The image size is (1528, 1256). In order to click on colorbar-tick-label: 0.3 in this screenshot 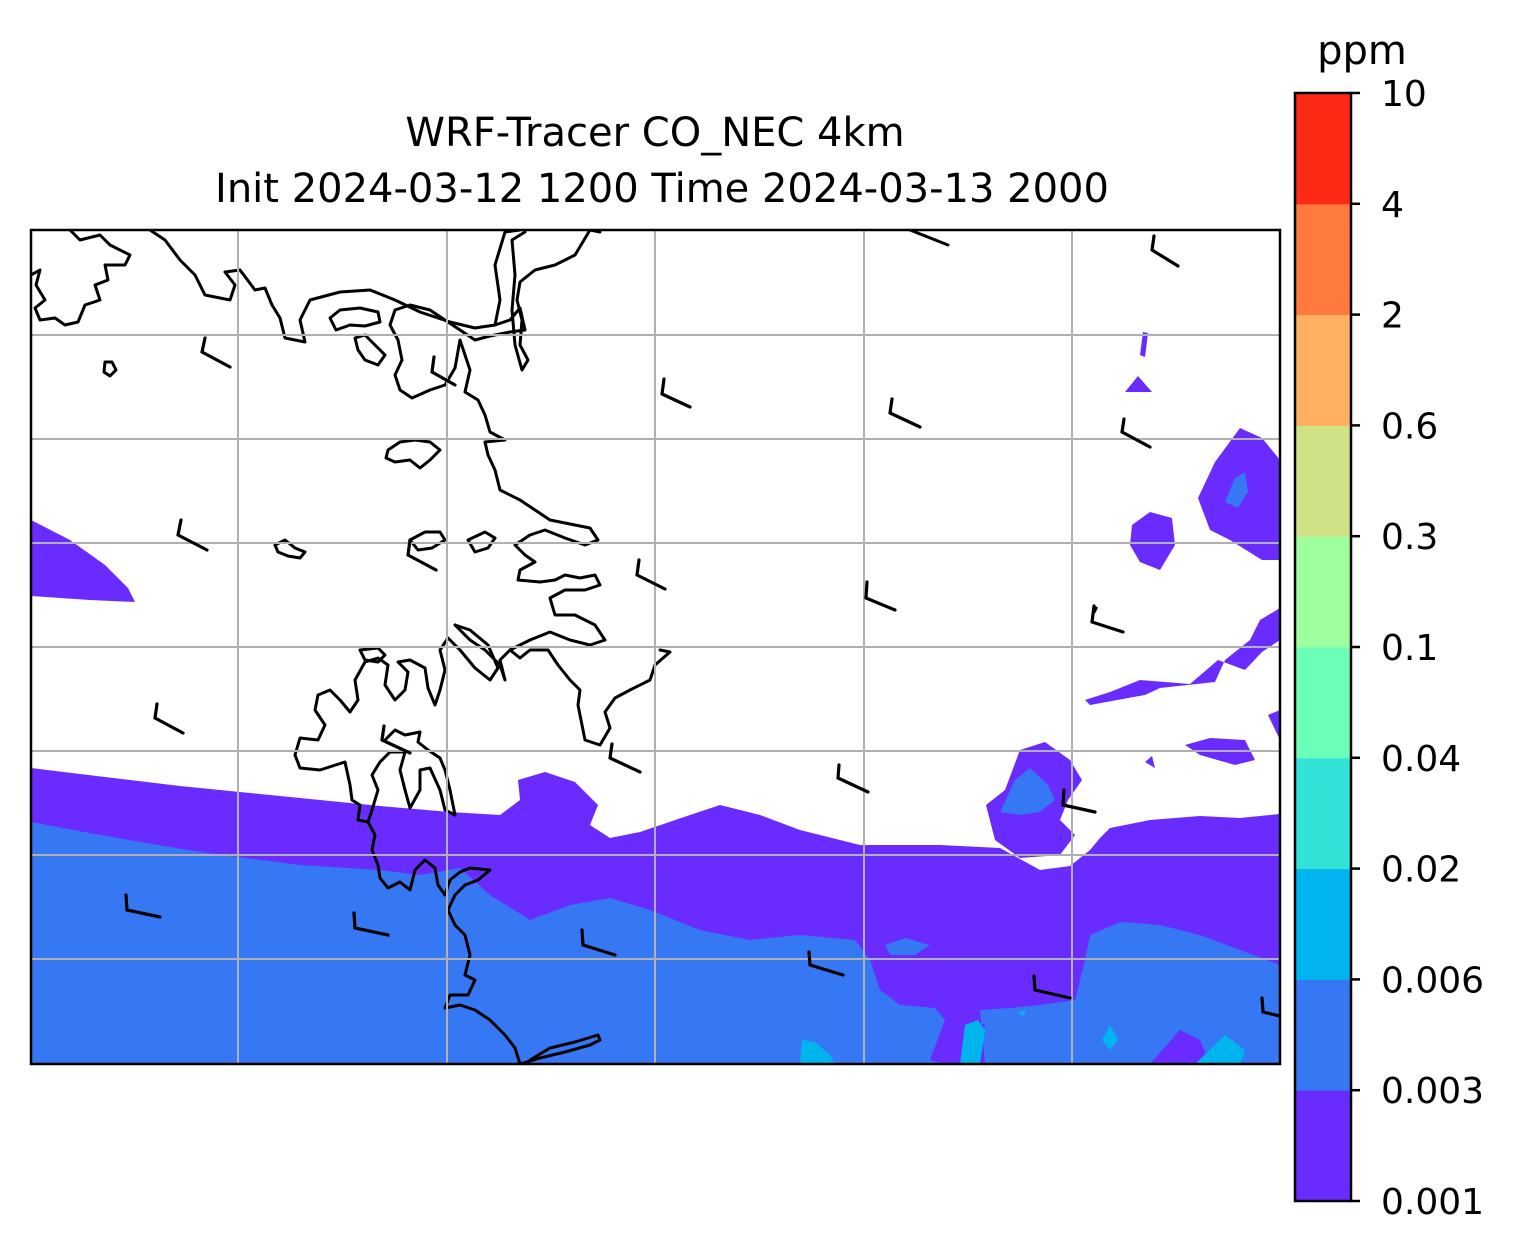, I will do `click(1409, 537)`.